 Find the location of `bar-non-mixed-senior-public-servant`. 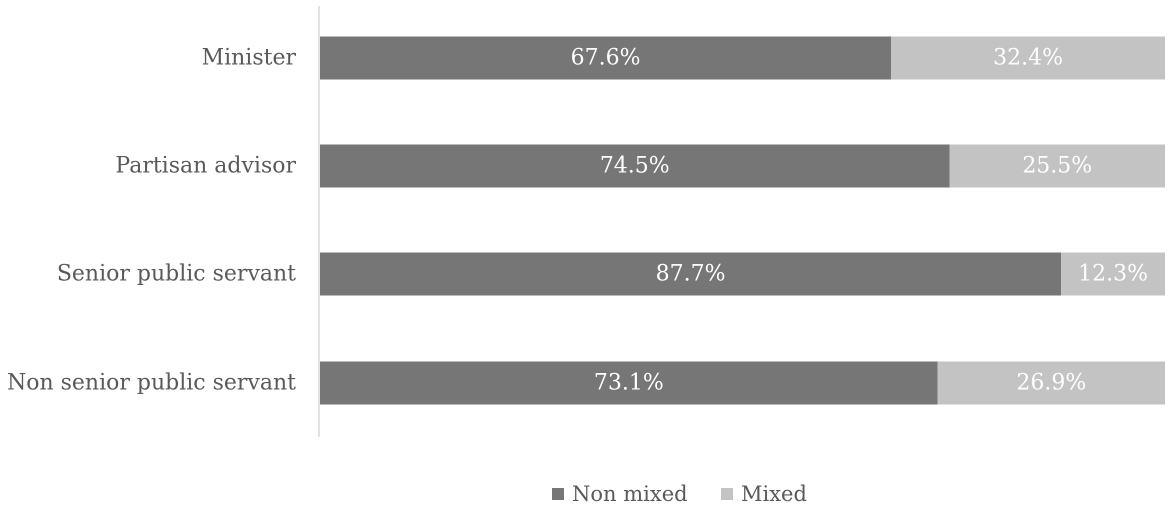

bar-non-mixed-senior-public-servant is located at coordinates (691, 274).